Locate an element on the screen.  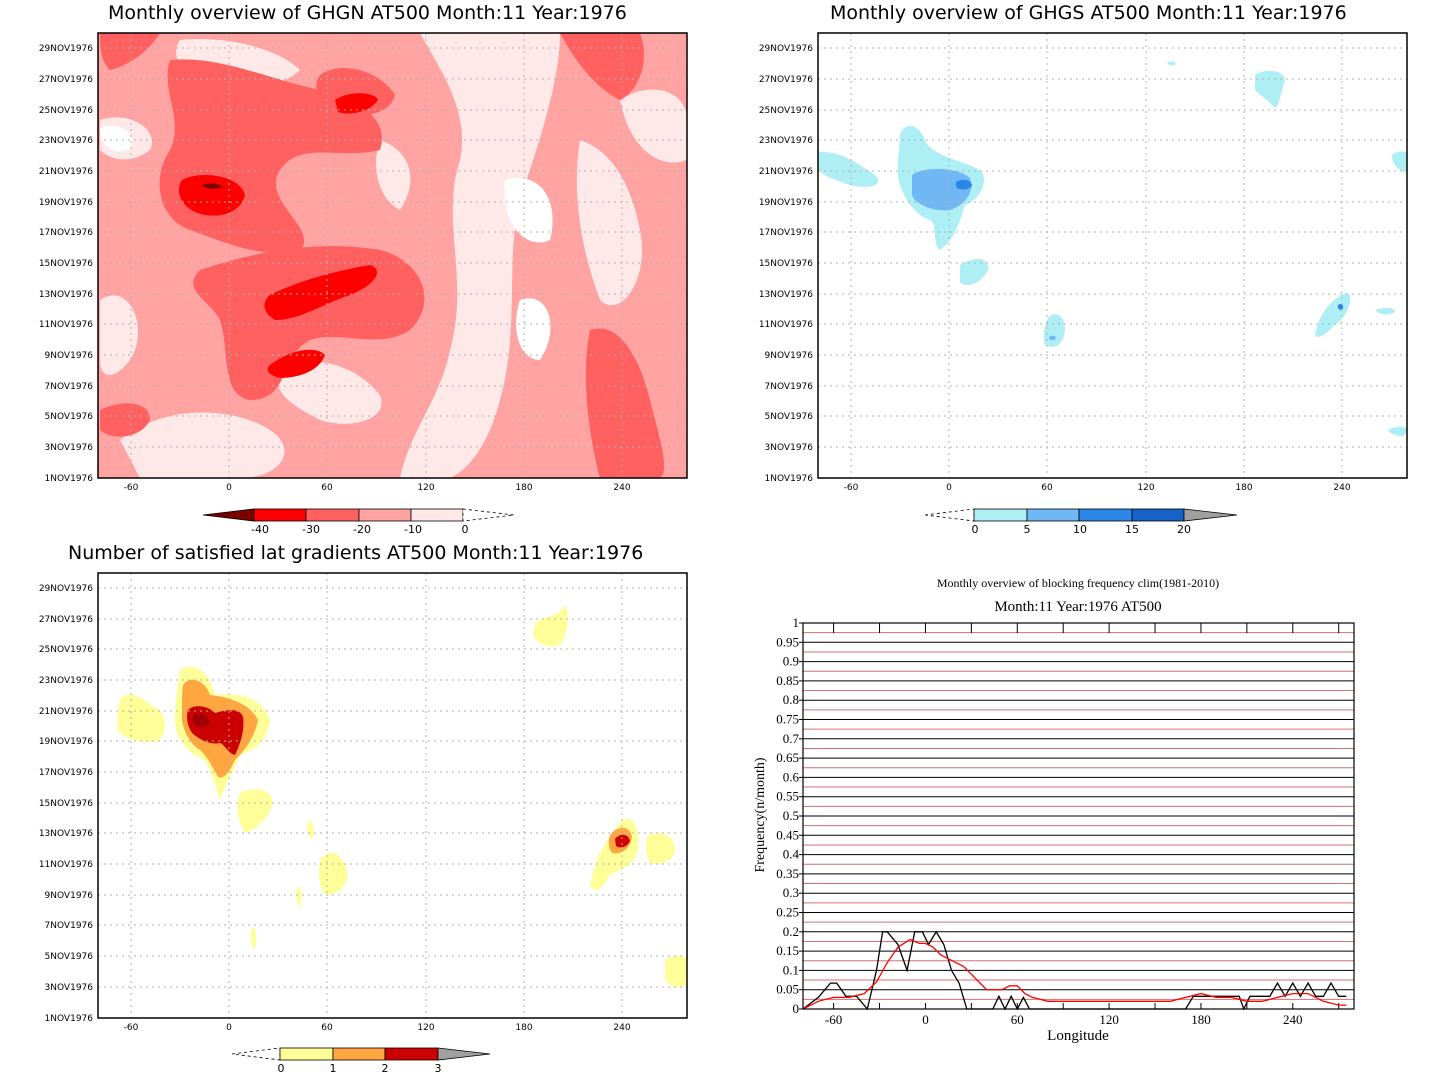
colorbar-label: 20 is located at coordinates (1184, 529).